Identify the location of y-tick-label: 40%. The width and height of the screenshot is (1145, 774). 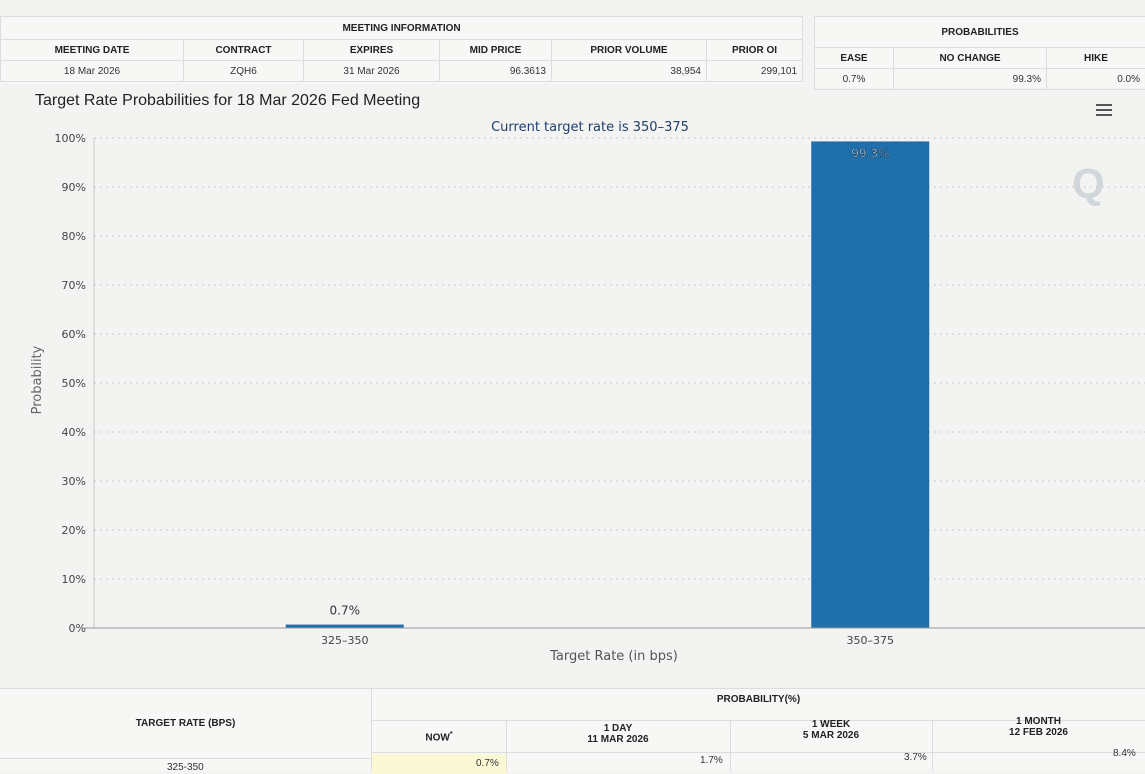
(74, 432).